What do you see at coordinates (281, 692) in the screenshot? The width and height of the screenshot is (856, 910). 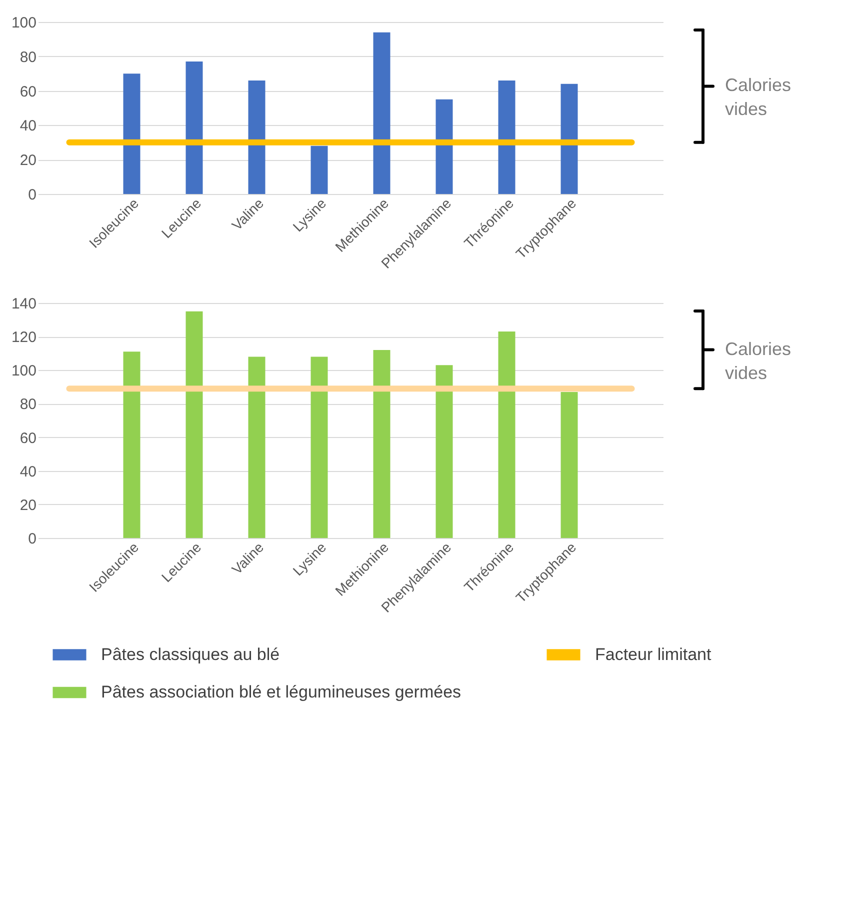 I see `legend-label: Pâtes association blé et légumineuses germées` at bounding box center [281, 692].